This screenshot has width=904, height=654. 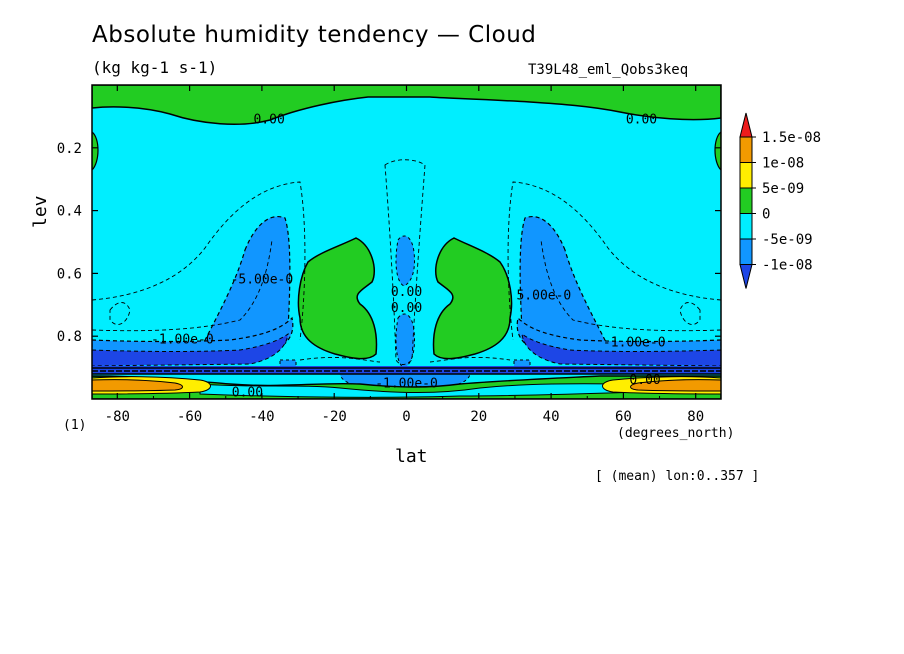 What do you see at coordinates (472, 298) in the screenshot?
I see `field-positive-blob-right` at bounding box center [472, 298].